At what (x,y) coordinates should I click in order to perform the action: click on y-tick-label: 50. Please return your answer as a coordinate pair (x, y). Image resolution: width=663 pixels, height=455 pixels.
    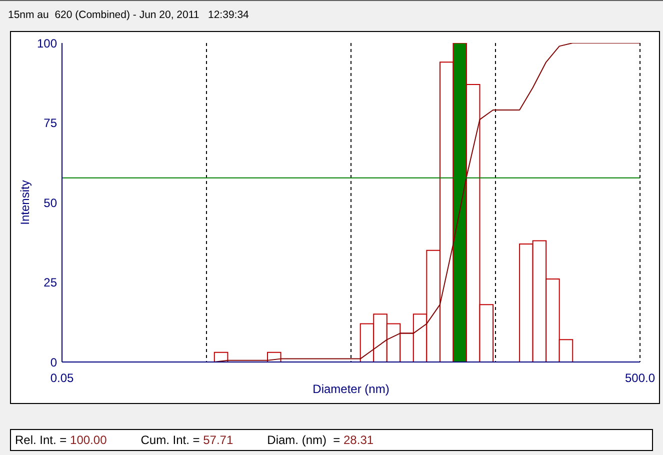
    Looking at the image, I should click on (51, 203).